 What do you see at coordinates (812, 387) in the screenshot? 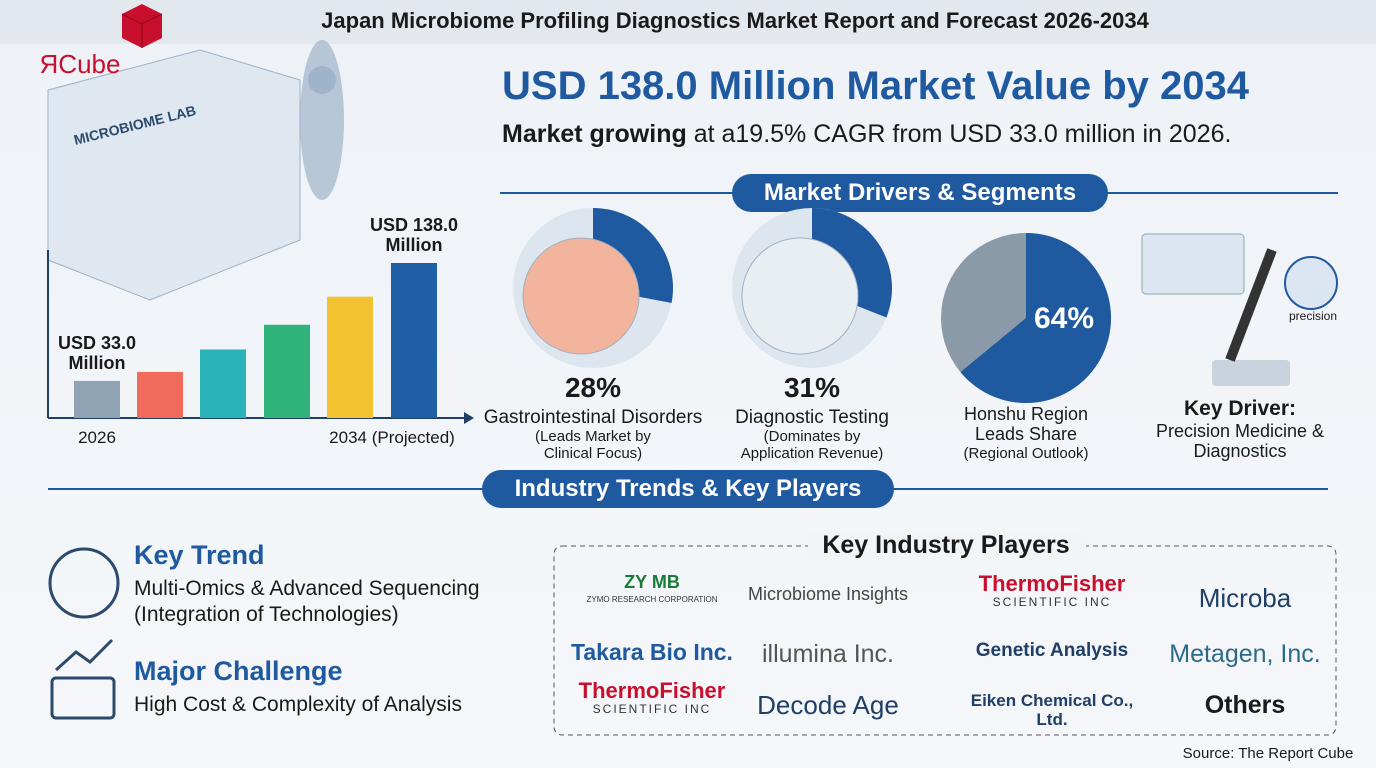
I see `segment-value: 31%` at bounding box center [812, 387].